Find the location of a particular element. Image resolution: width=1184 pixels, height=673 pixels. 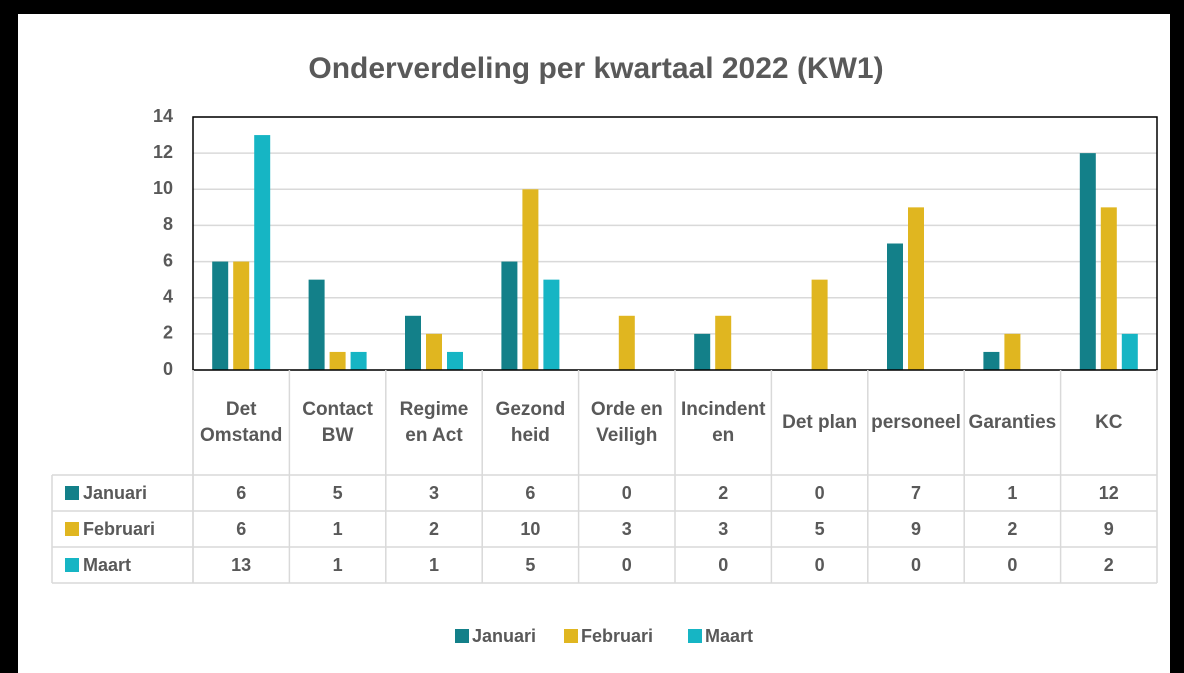

category-cell: KC is located at coordinates (1109, 422).